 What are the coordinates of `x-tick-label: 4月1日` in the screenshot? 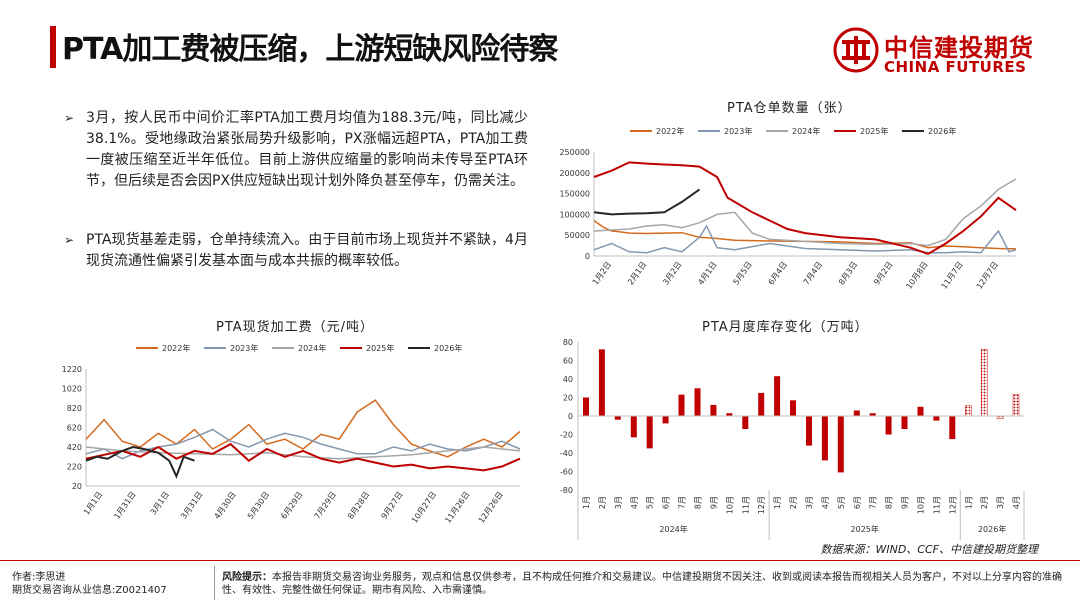 It's located at (707, 273).